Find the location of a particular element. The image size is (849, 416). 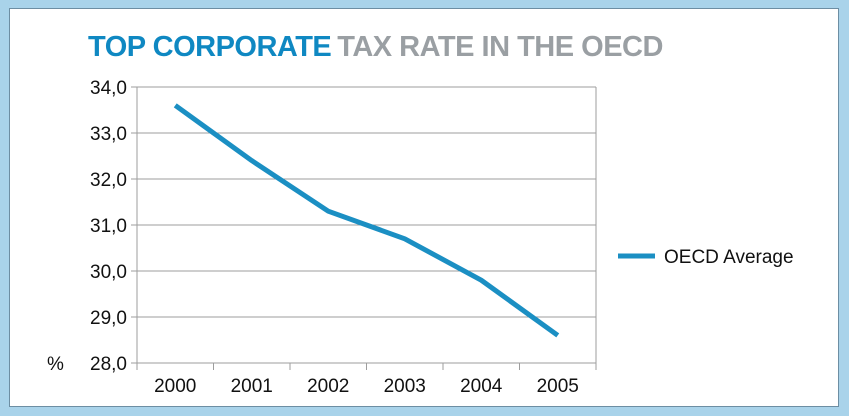

x-tick-label: 2003 is located at coordinates (405, 386).